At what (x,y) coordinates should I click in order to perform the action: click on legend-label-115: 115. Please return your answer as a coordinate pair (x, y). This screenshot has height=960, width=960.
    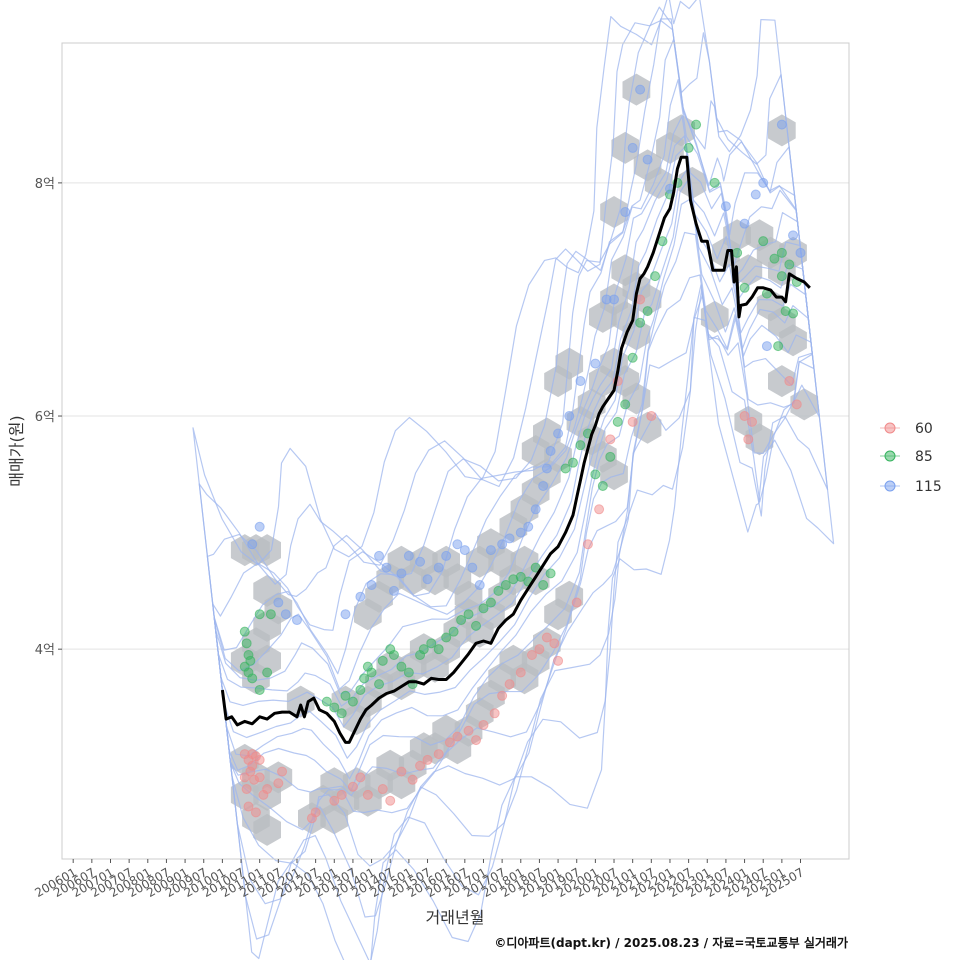
    Looking at the image, I should click on (928, 487).